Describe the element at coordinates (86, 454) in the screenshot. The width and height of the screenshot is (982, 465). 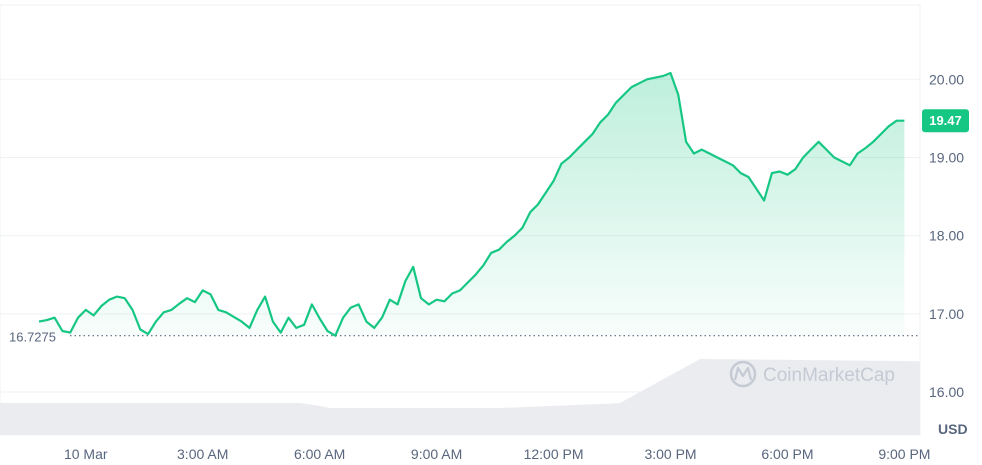
I see `x-tick-label: 10 Mar` at that location.